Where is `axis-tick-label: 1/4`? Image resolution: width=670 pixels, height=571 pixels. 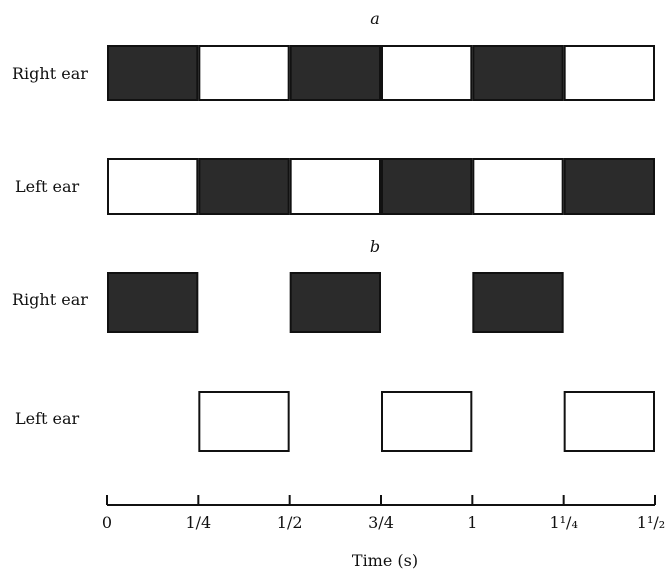 axis-tick-label: 1/4 is located at coordinates (198, 522).